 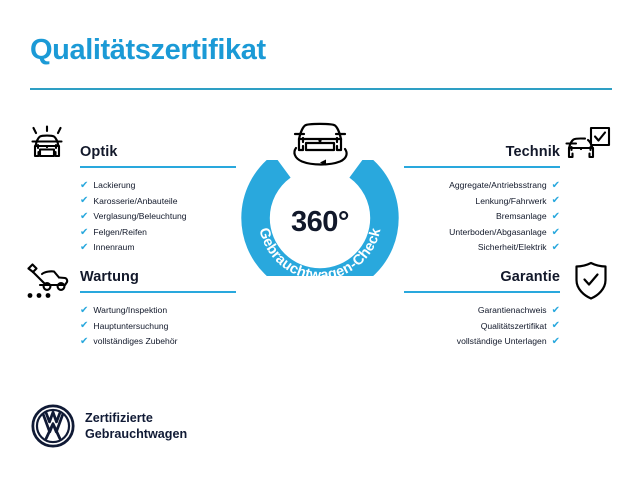 I want to click on list-item-label: Qualitätszertifikat, so click(x=513, y=325).